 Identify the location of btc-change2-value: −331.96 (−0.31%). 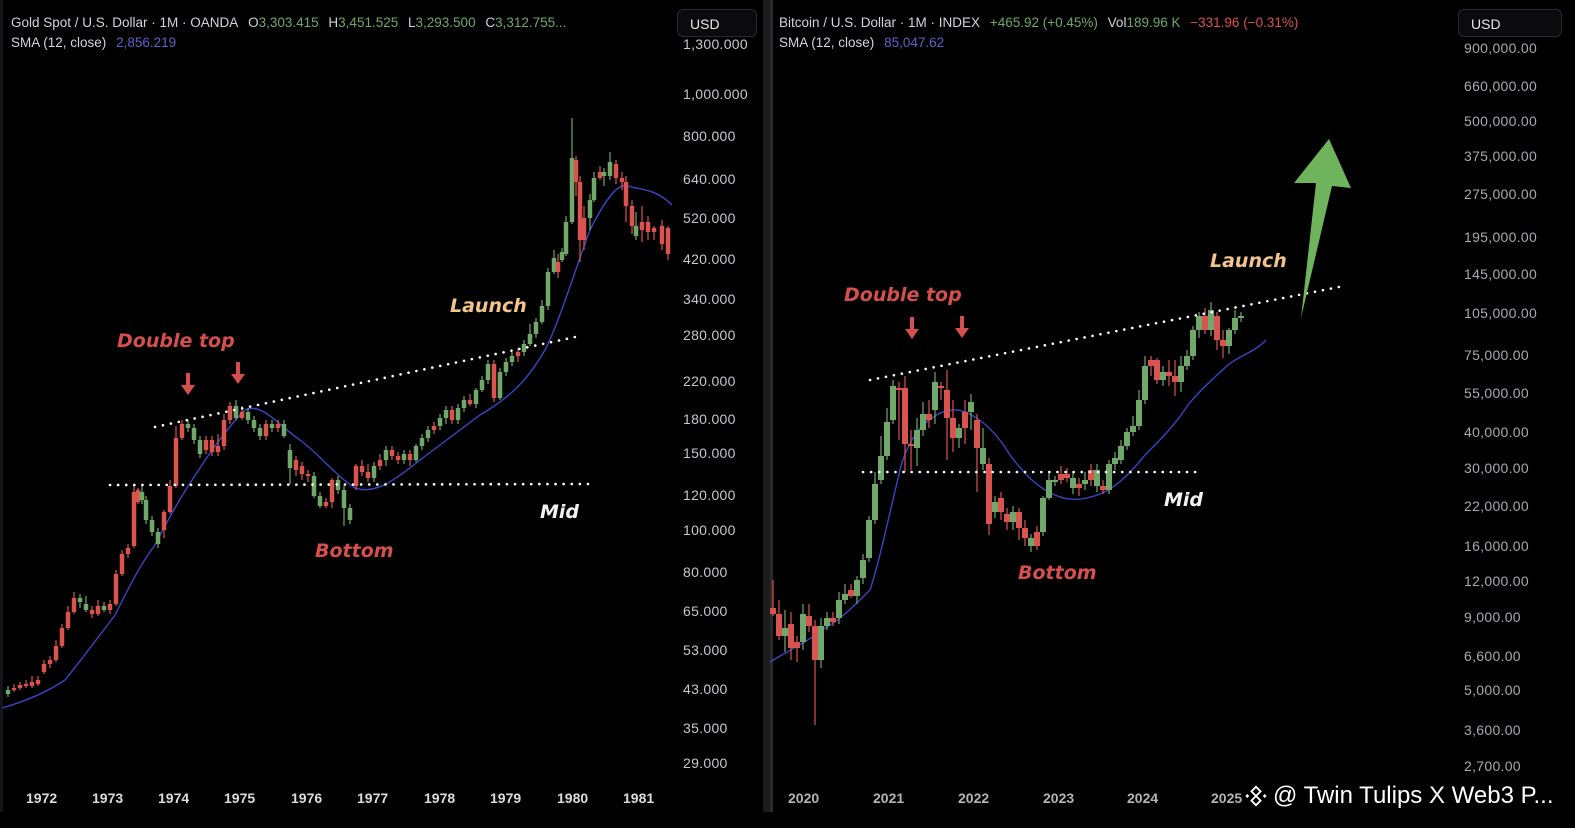
(1244, 22).